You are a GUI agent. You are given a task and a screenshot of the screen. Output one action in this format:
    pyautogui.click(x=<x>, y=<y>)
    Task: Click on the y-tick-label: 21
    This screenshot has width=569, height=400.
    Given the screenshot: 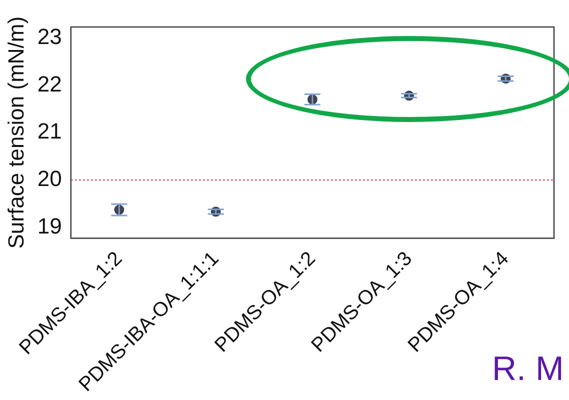 What is the action you would take?
    pyautogui.click(x=49, y=131)
    